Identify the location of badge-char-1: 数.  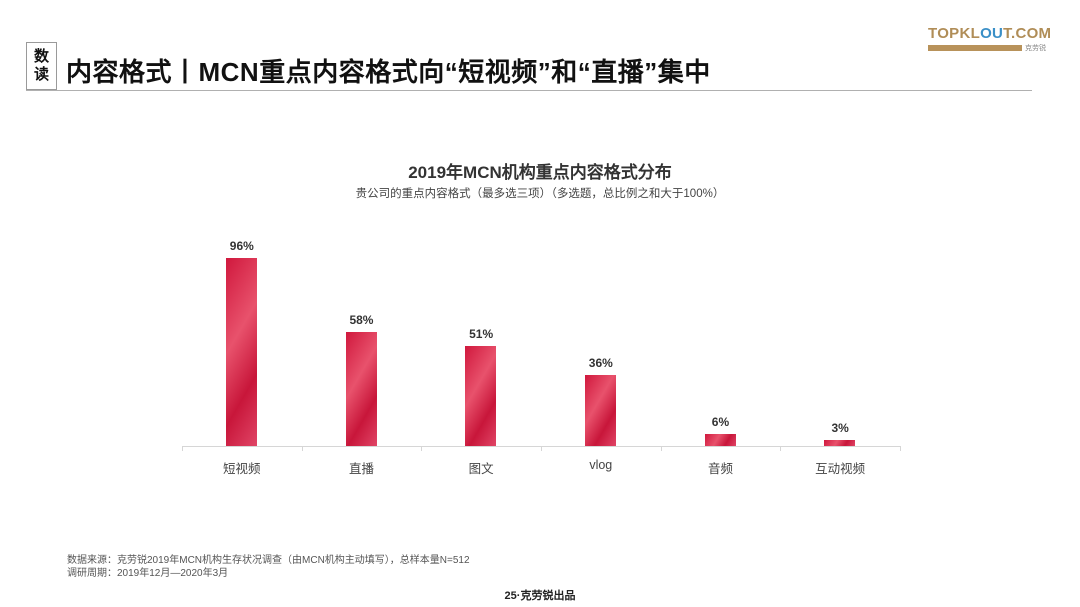
(41, 56).